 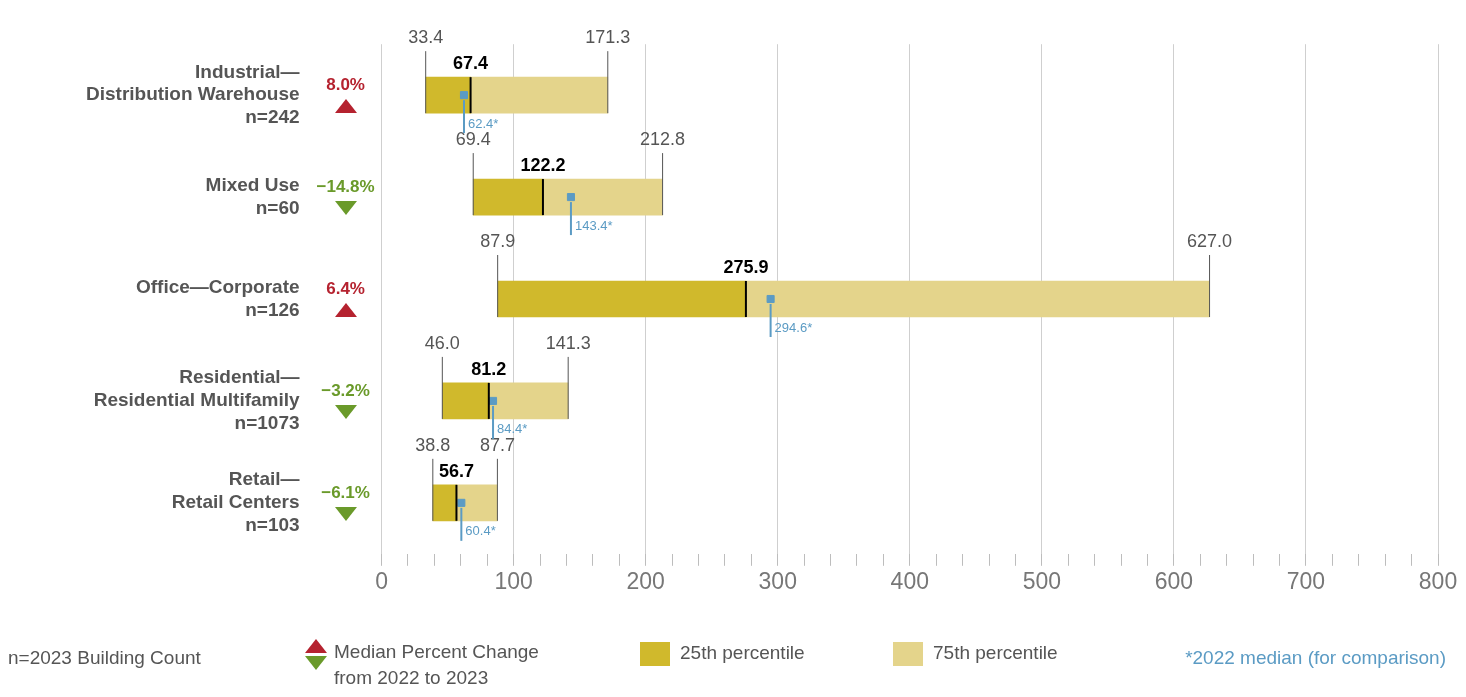 What do you see at coordinates (1315, 658) in the screenshot?
I see `text: *2022 median (for comparison)` at bounding box center [1315, 658].